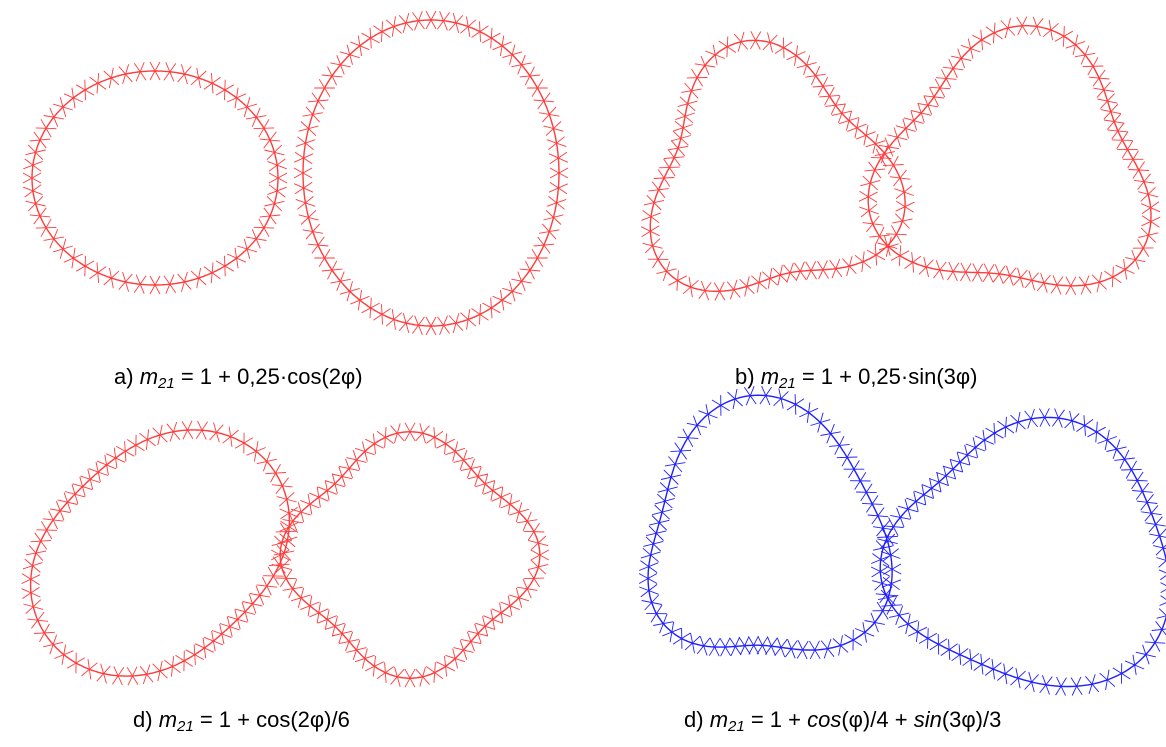 This screenshot has width=1166, height=747. I want to click on caption-d-cos: cos, so click(824, 719).